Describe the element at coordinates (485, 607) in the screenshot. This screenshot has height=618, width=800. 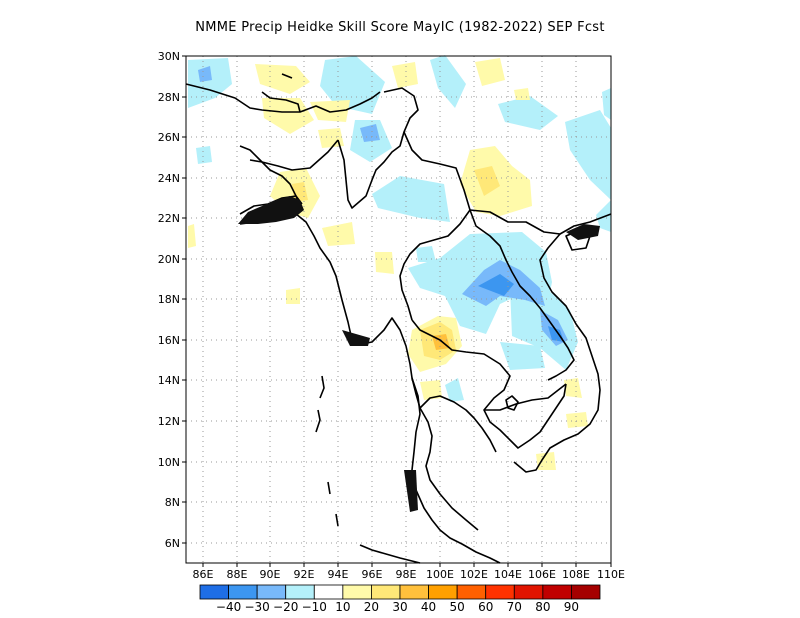
I see `color-bar-label: 60` at that location.